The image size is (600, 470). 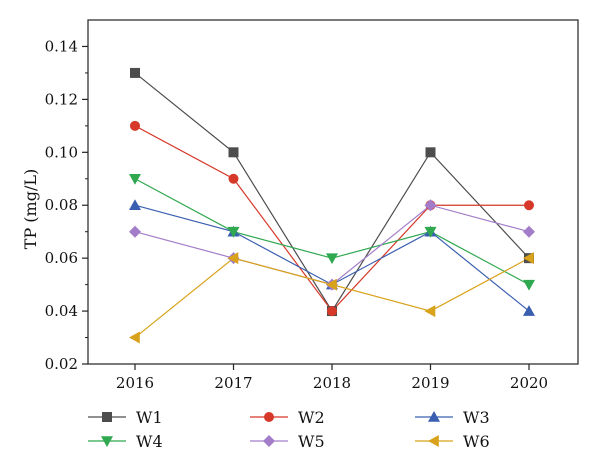 I want to click on legend: W1 W2 W3 W4 W5 W6, so click(x=289, y=429).